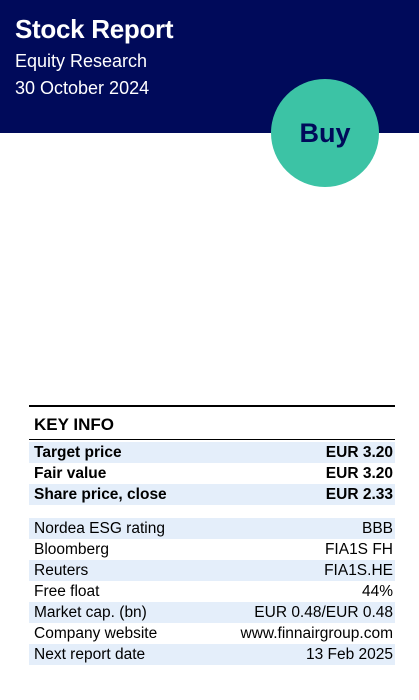 The height and width of the screenshot is (700, 419). I want to click on key-info-heading: KEY INFO, so click(74, 424).